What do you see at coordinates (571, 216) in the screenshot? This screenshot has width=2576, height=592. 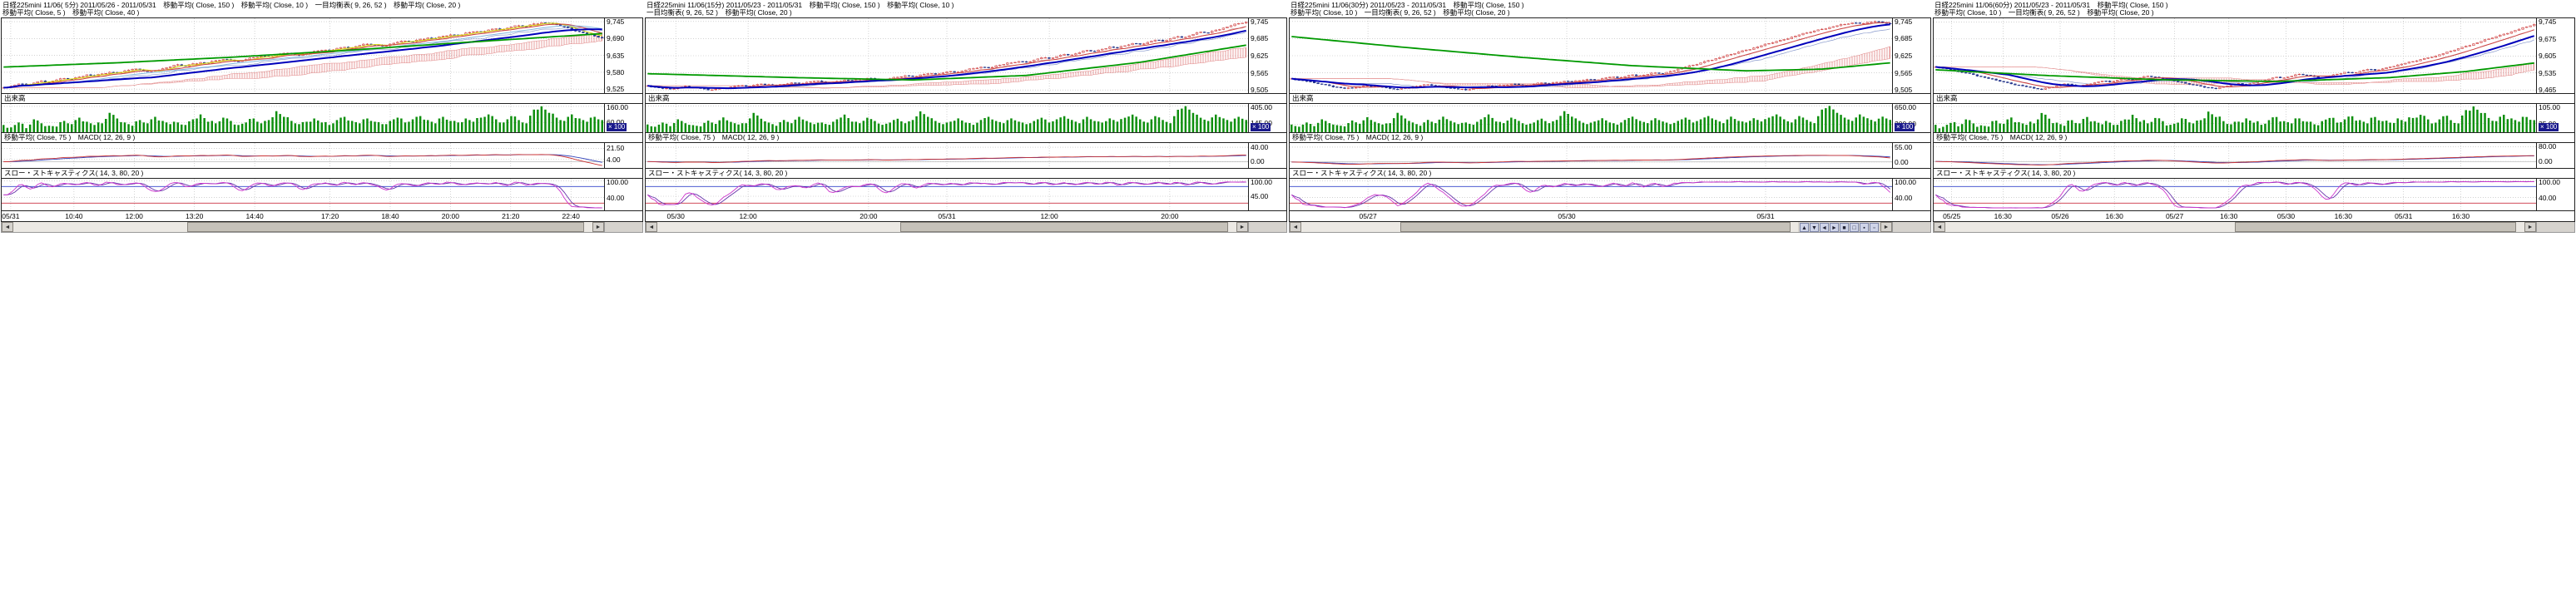 I see `x-axis-label: 22:40` at bounding box center [571, 216].